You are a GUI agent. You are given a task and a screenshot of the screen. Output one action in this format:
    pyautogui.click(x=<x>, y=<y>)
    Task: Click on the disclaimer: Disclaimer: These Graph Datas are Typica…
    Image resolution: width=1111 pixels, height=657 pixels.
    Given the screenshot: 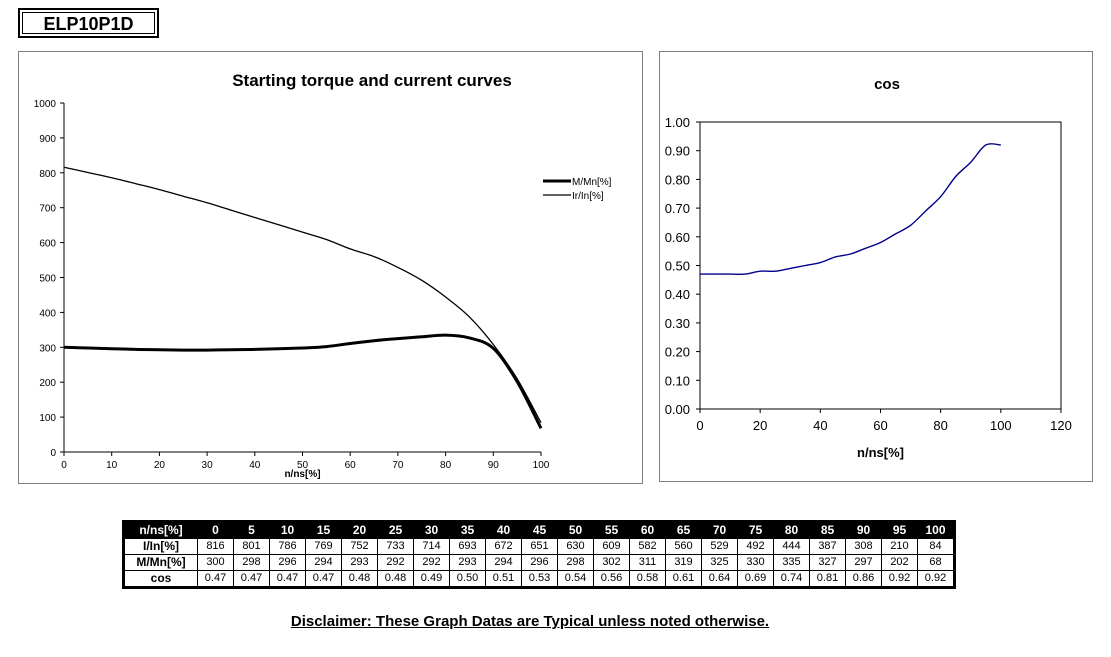 What is the action you would take?
    pyautogui.click(x=530, y=621)
    